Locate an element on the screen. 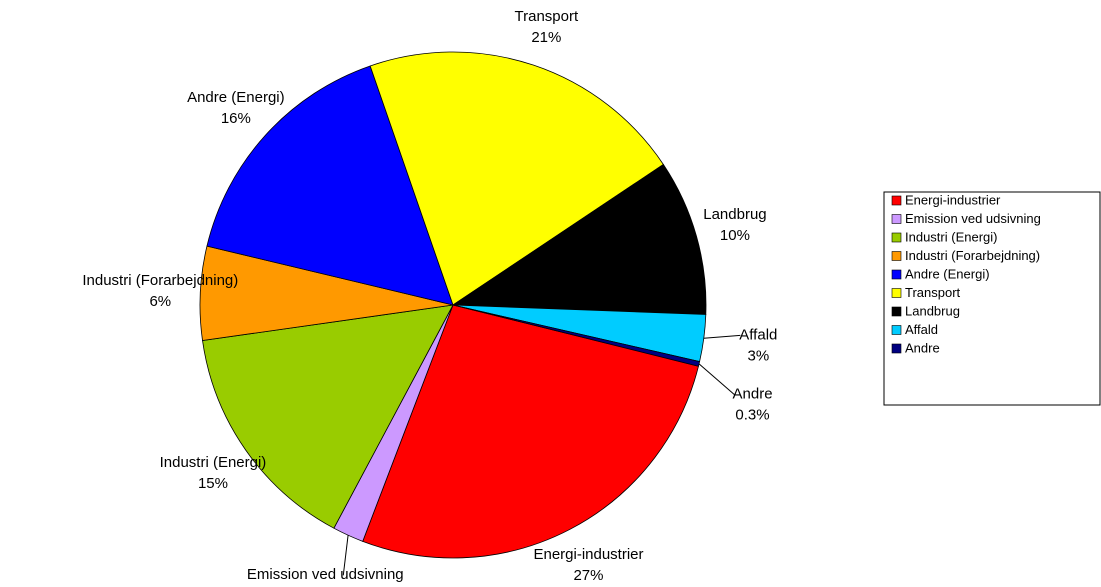 The height and width of the screenshot is (587, 1101). legend-label: Emission ved udsivning is located at coordinates (973, 218).